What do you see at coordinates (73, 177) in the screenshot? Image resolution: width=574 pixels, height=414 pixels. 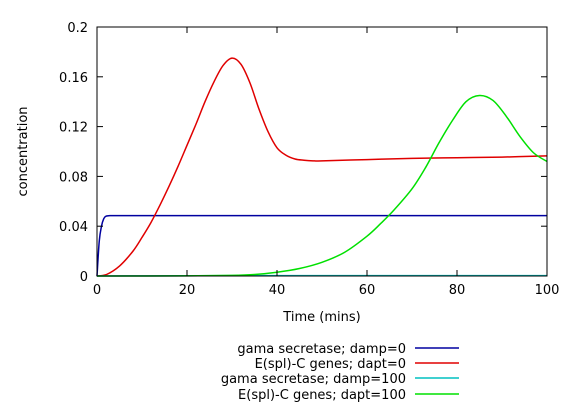 I see `y-tick-label: 0.08` at bounding box center [73, 177].